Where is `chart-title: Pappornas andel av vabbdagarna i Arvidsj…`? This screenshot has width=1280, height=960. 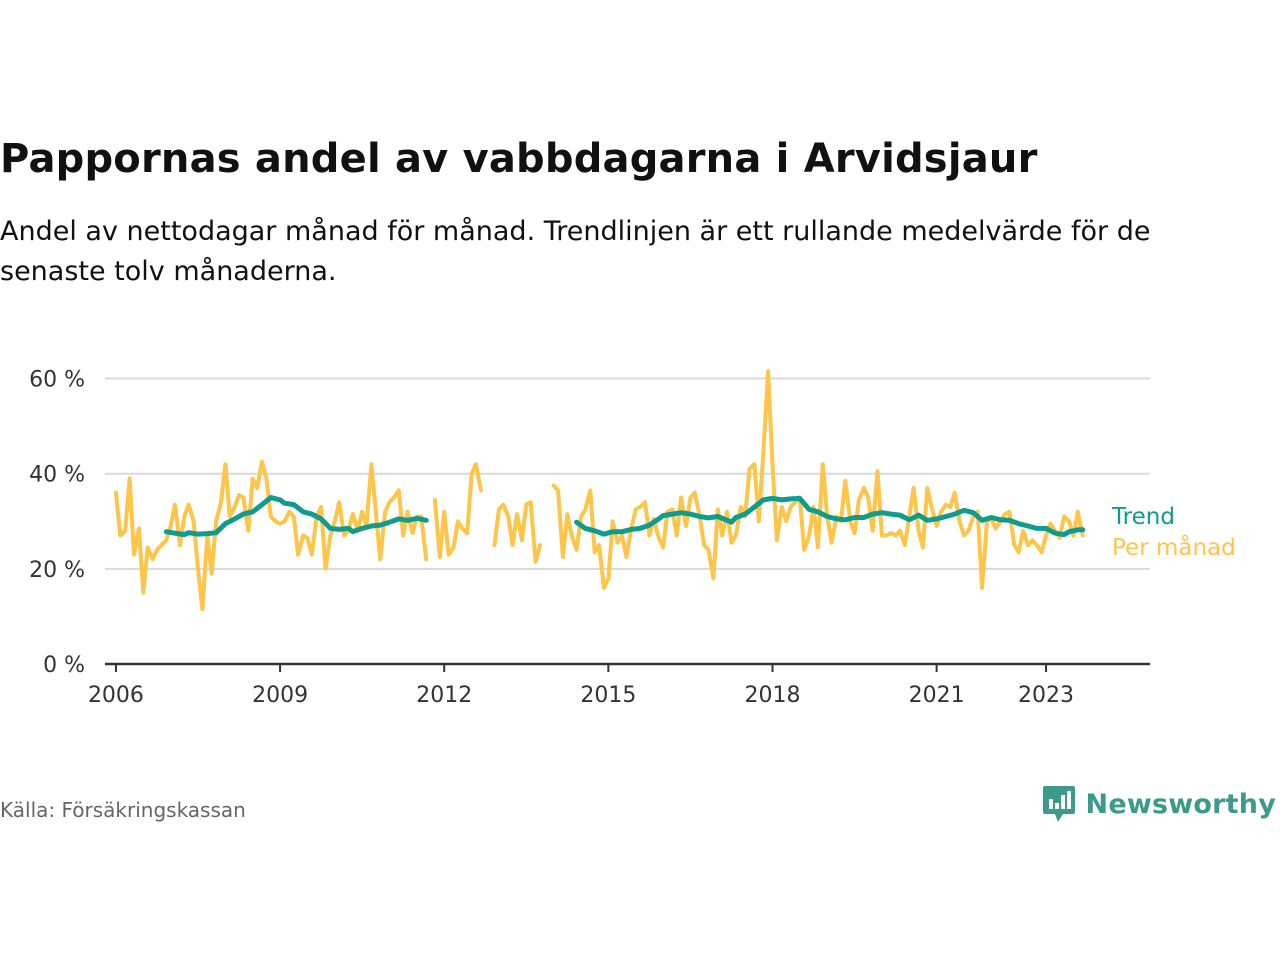 chart-title: Pappornas andel av vabbdagarna i Arvidsj… is located at coordinates (519, 159).